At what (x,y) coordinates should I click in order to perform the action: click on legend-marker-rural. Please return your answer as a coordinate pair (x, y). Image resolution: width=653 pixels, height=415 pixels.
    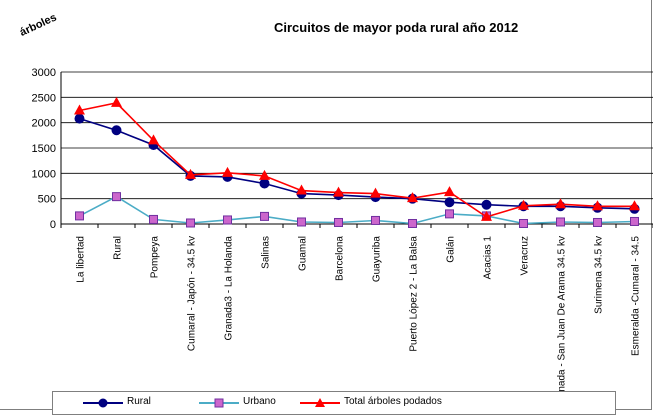
    Looking at the image, I should click on (103, 403).